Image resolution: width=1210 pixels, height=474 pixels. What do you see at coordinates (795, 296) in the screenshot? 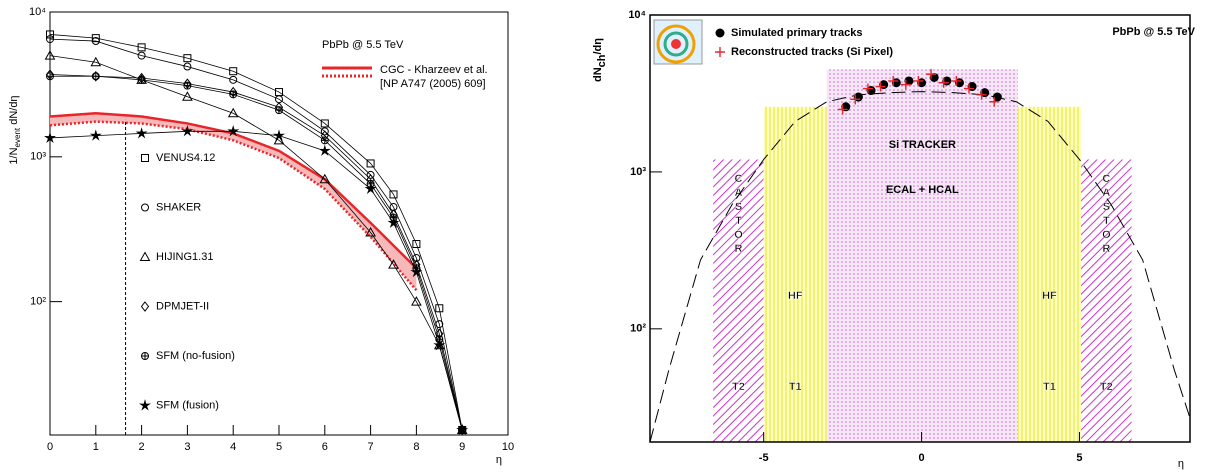
I see `region-label: HF` at bounding box center [795, 296].